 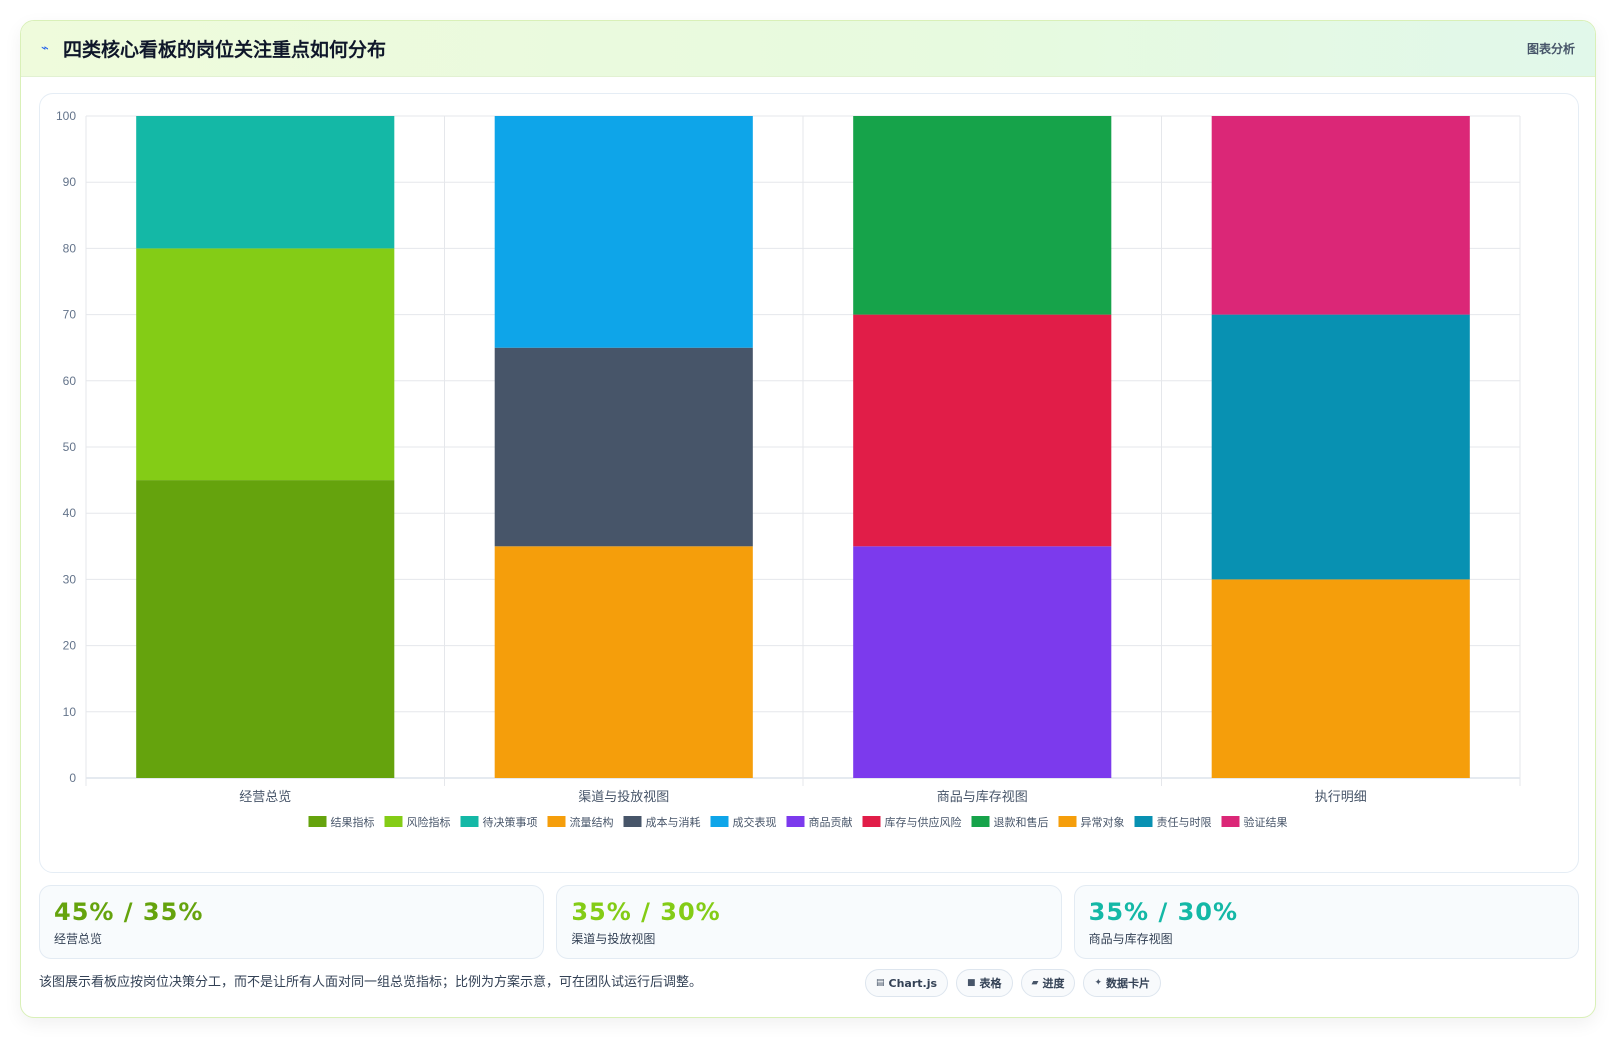 What do you see at coordinates (755, 822) in the screenshot?
I see `legend-label: 成交表现` at bounding box center [755, 822].